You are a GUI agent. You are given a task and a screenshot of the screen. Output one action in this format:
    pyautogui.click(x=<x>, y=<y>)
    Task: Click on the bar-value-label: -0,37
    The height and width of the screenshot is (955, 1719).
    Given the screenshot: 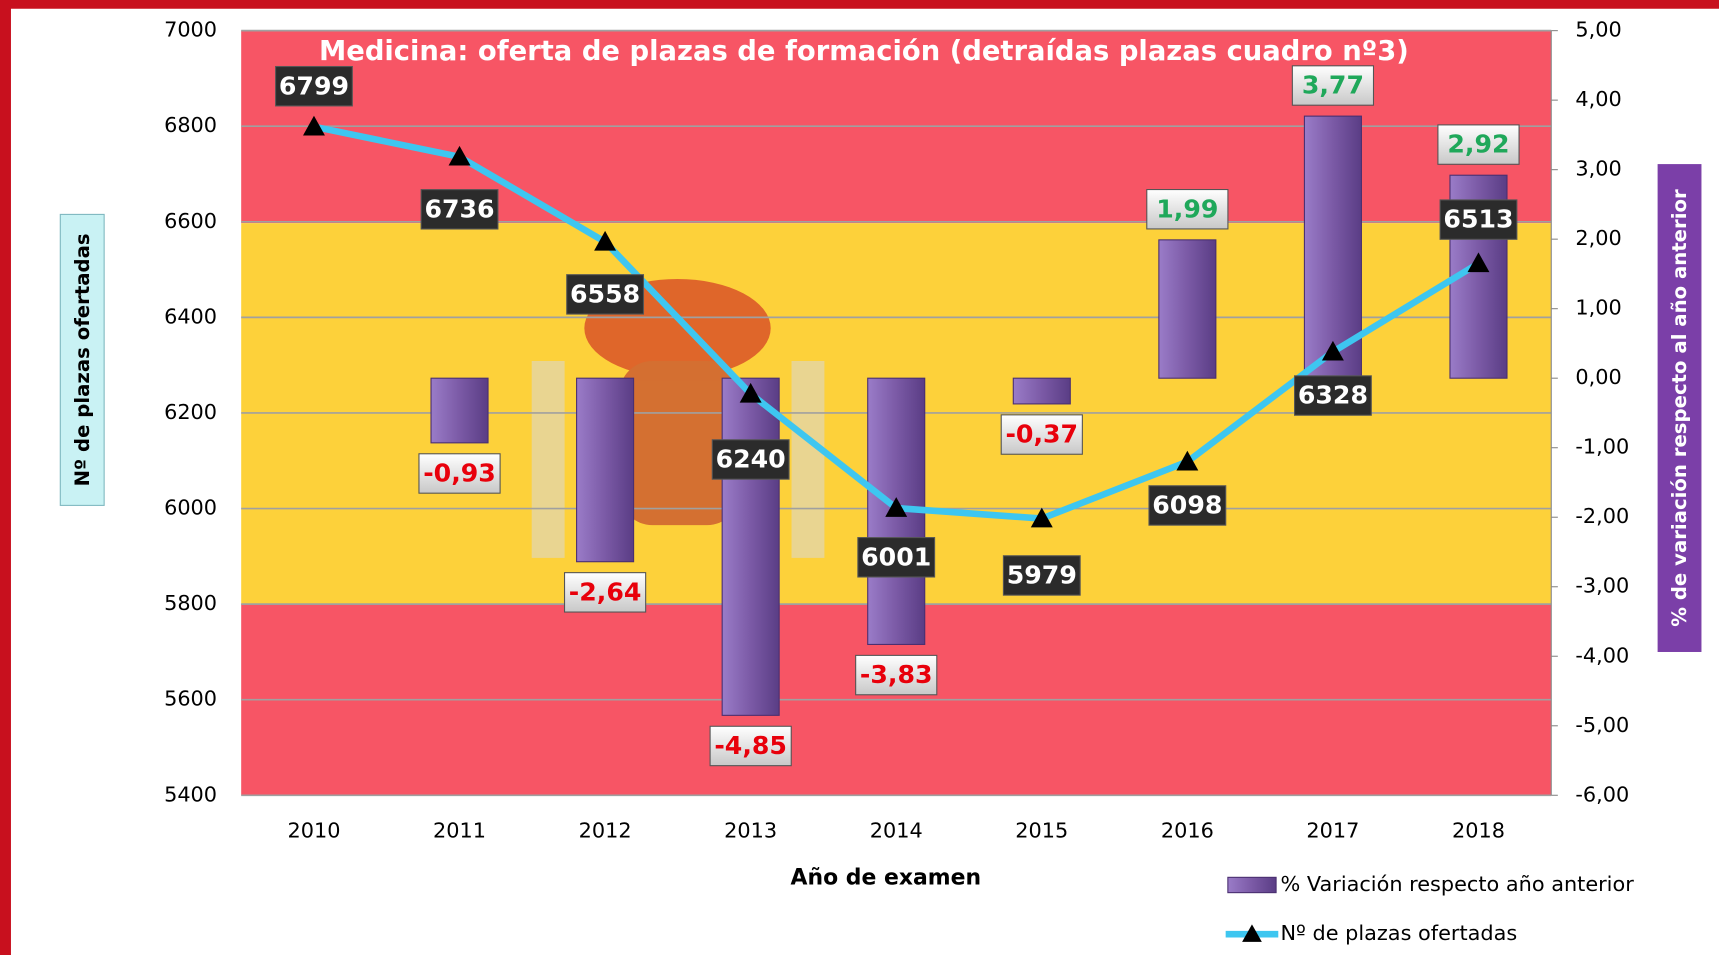 What is the action you would take?
    pyautogui.click(x=1041, y=434)
    